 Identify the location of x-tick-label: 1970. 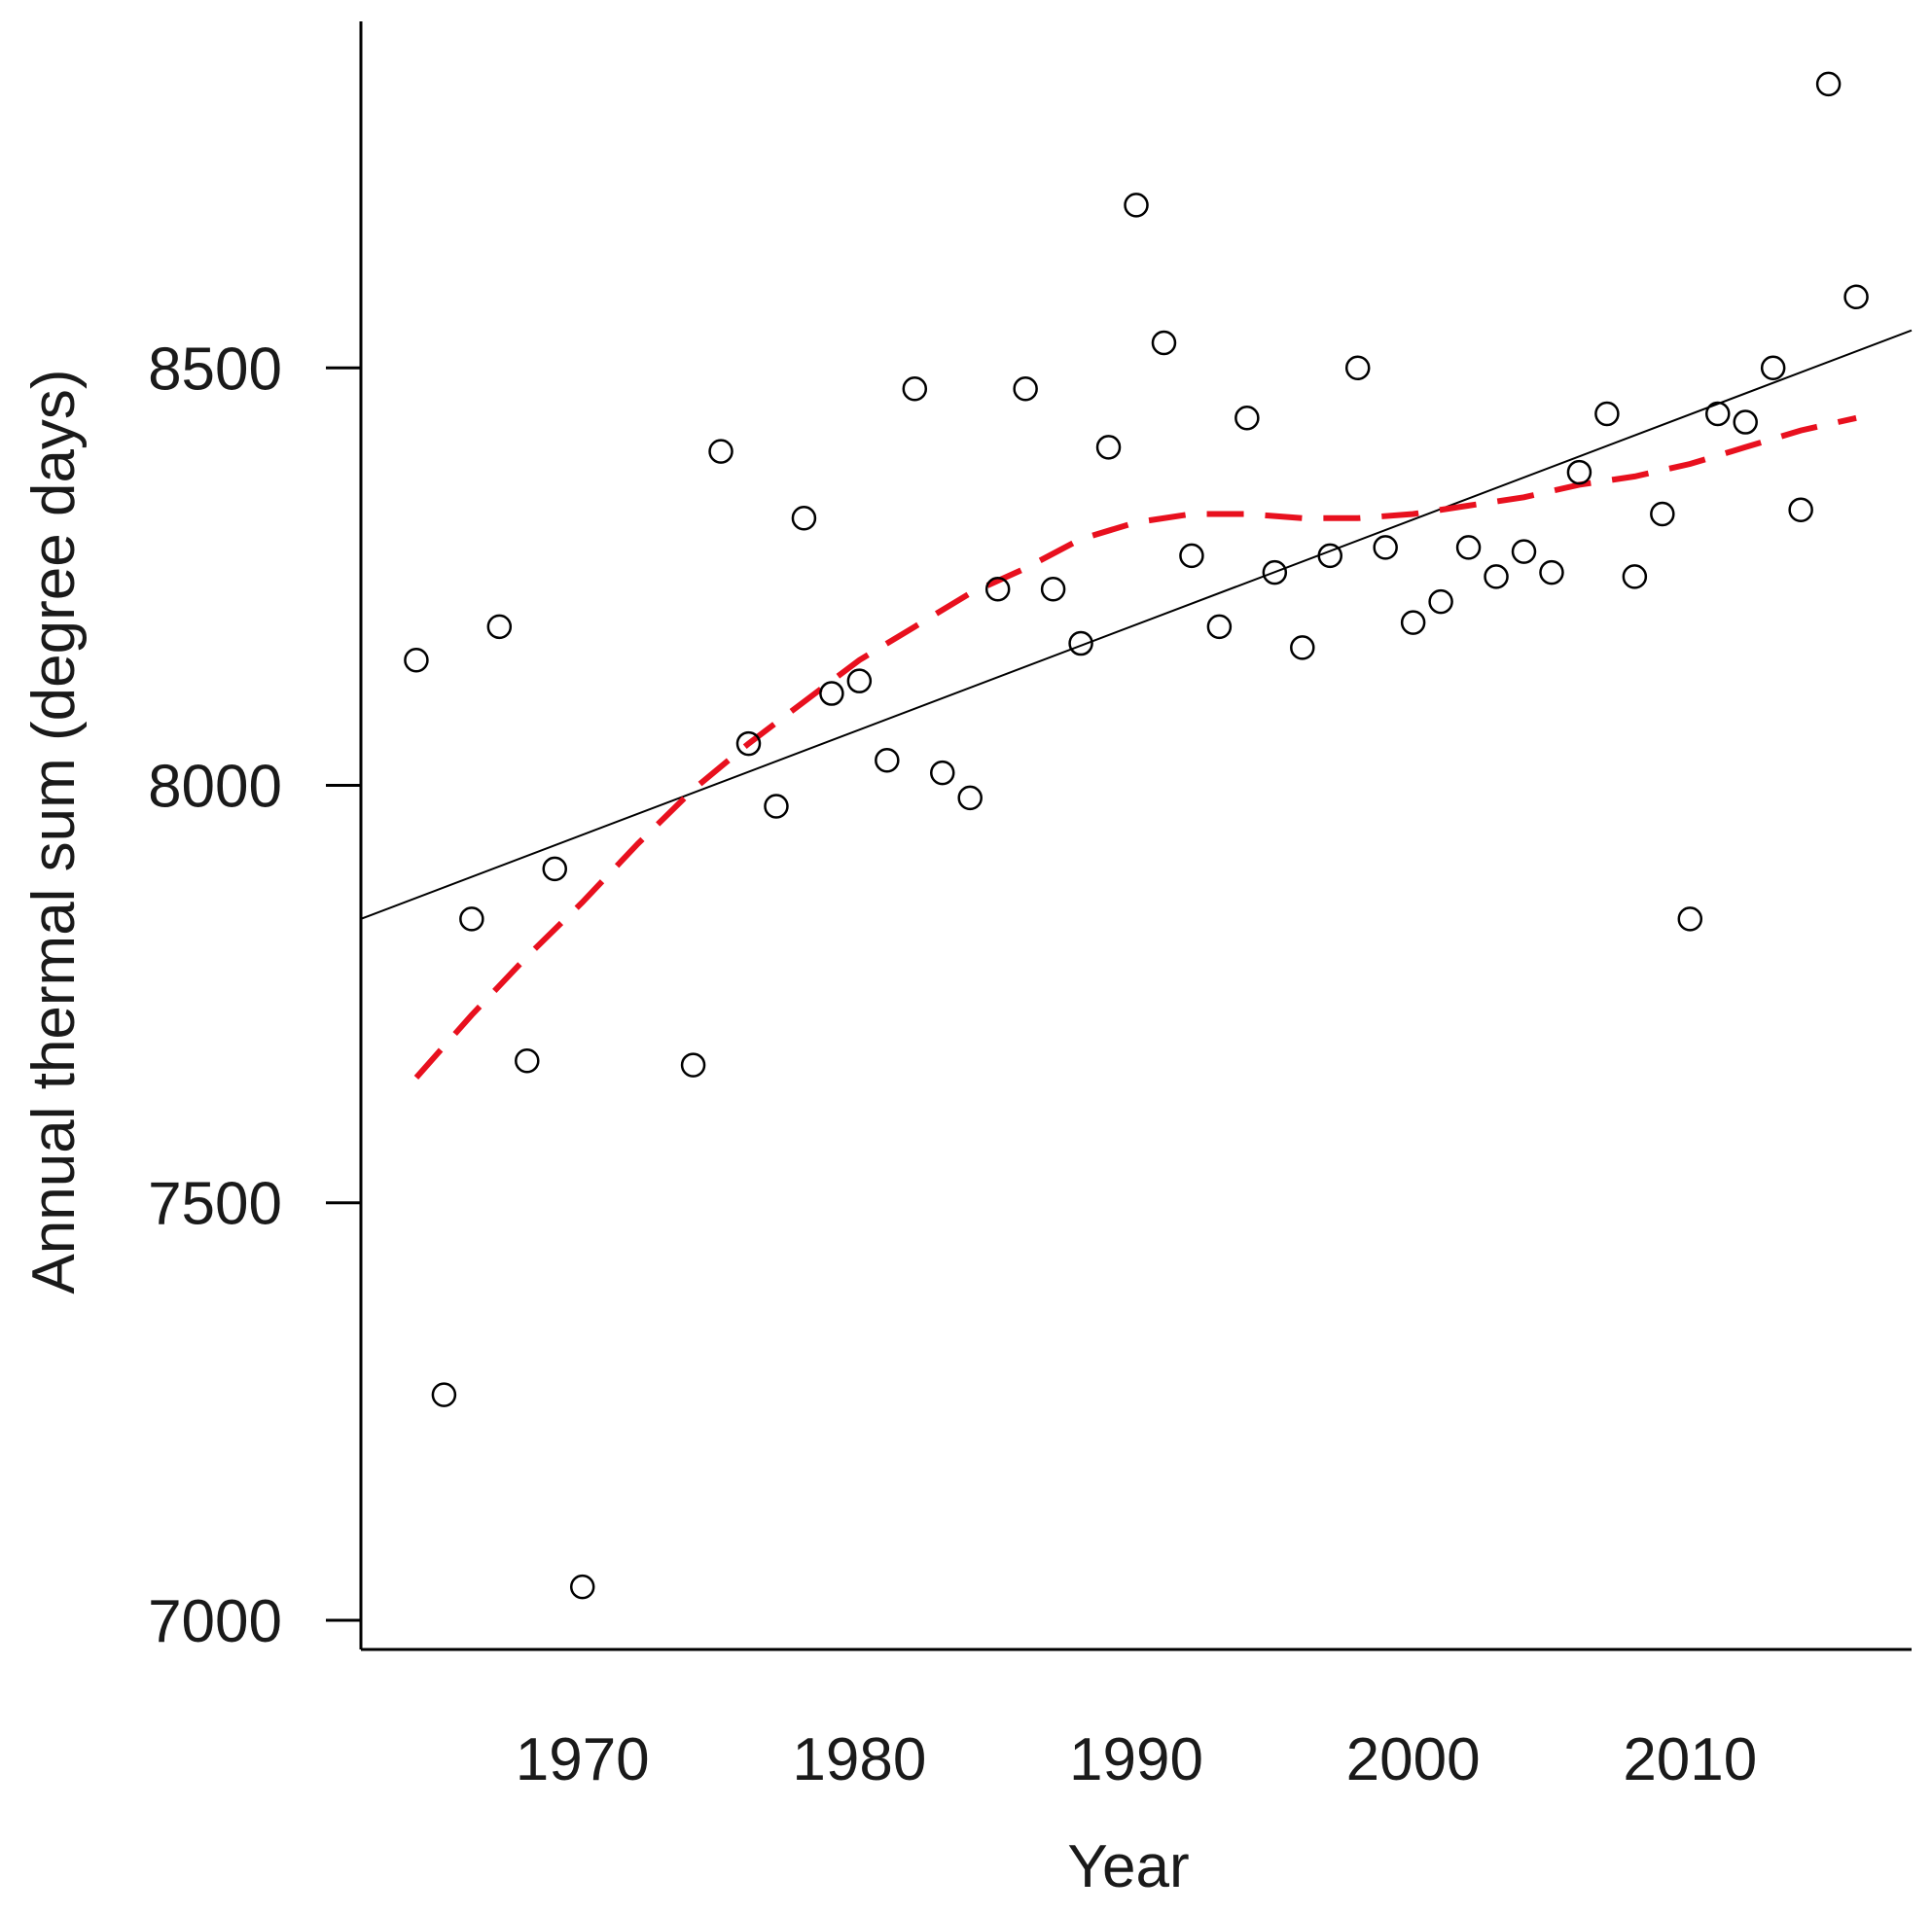
(583, 1759).